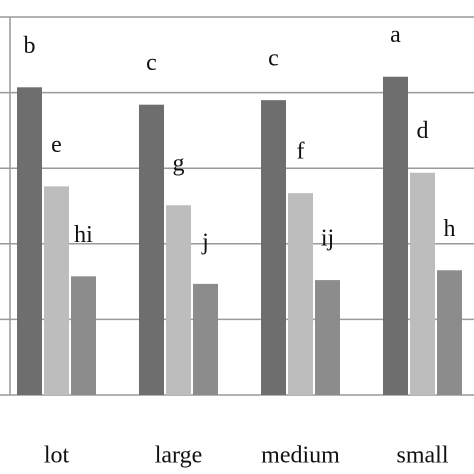 The image size is (474, 474). Describe the element at coordinates (301, 152) in the screenshot. I see `bar-annotation: f` at that location.